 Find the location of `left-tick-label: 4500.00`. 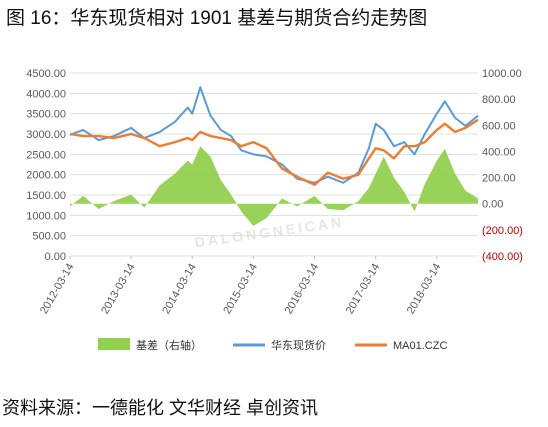

left-tick-label: 4500.00 is located at coordinates (46, 74).